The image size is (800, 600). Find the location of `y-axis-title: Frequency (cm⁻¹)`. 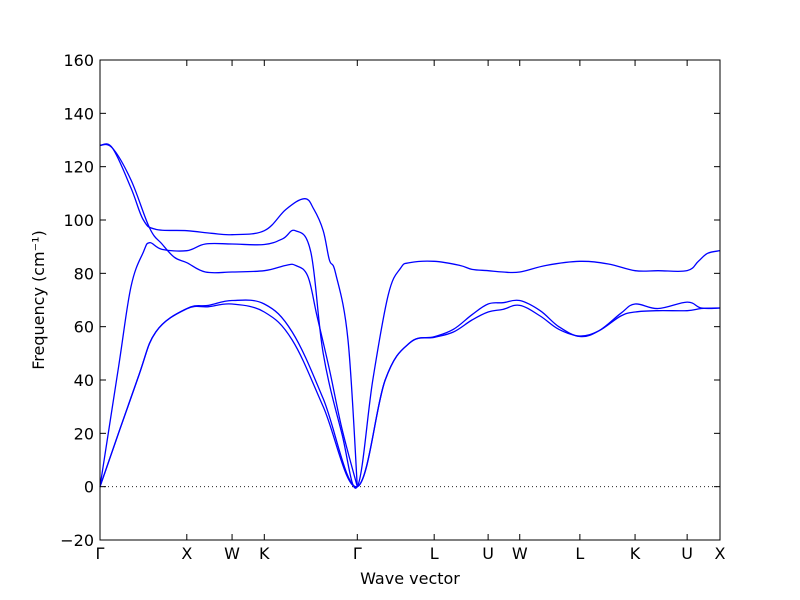

y-axis-title: Frequency (cm⁻¹) is located at coordinates (38, 299).